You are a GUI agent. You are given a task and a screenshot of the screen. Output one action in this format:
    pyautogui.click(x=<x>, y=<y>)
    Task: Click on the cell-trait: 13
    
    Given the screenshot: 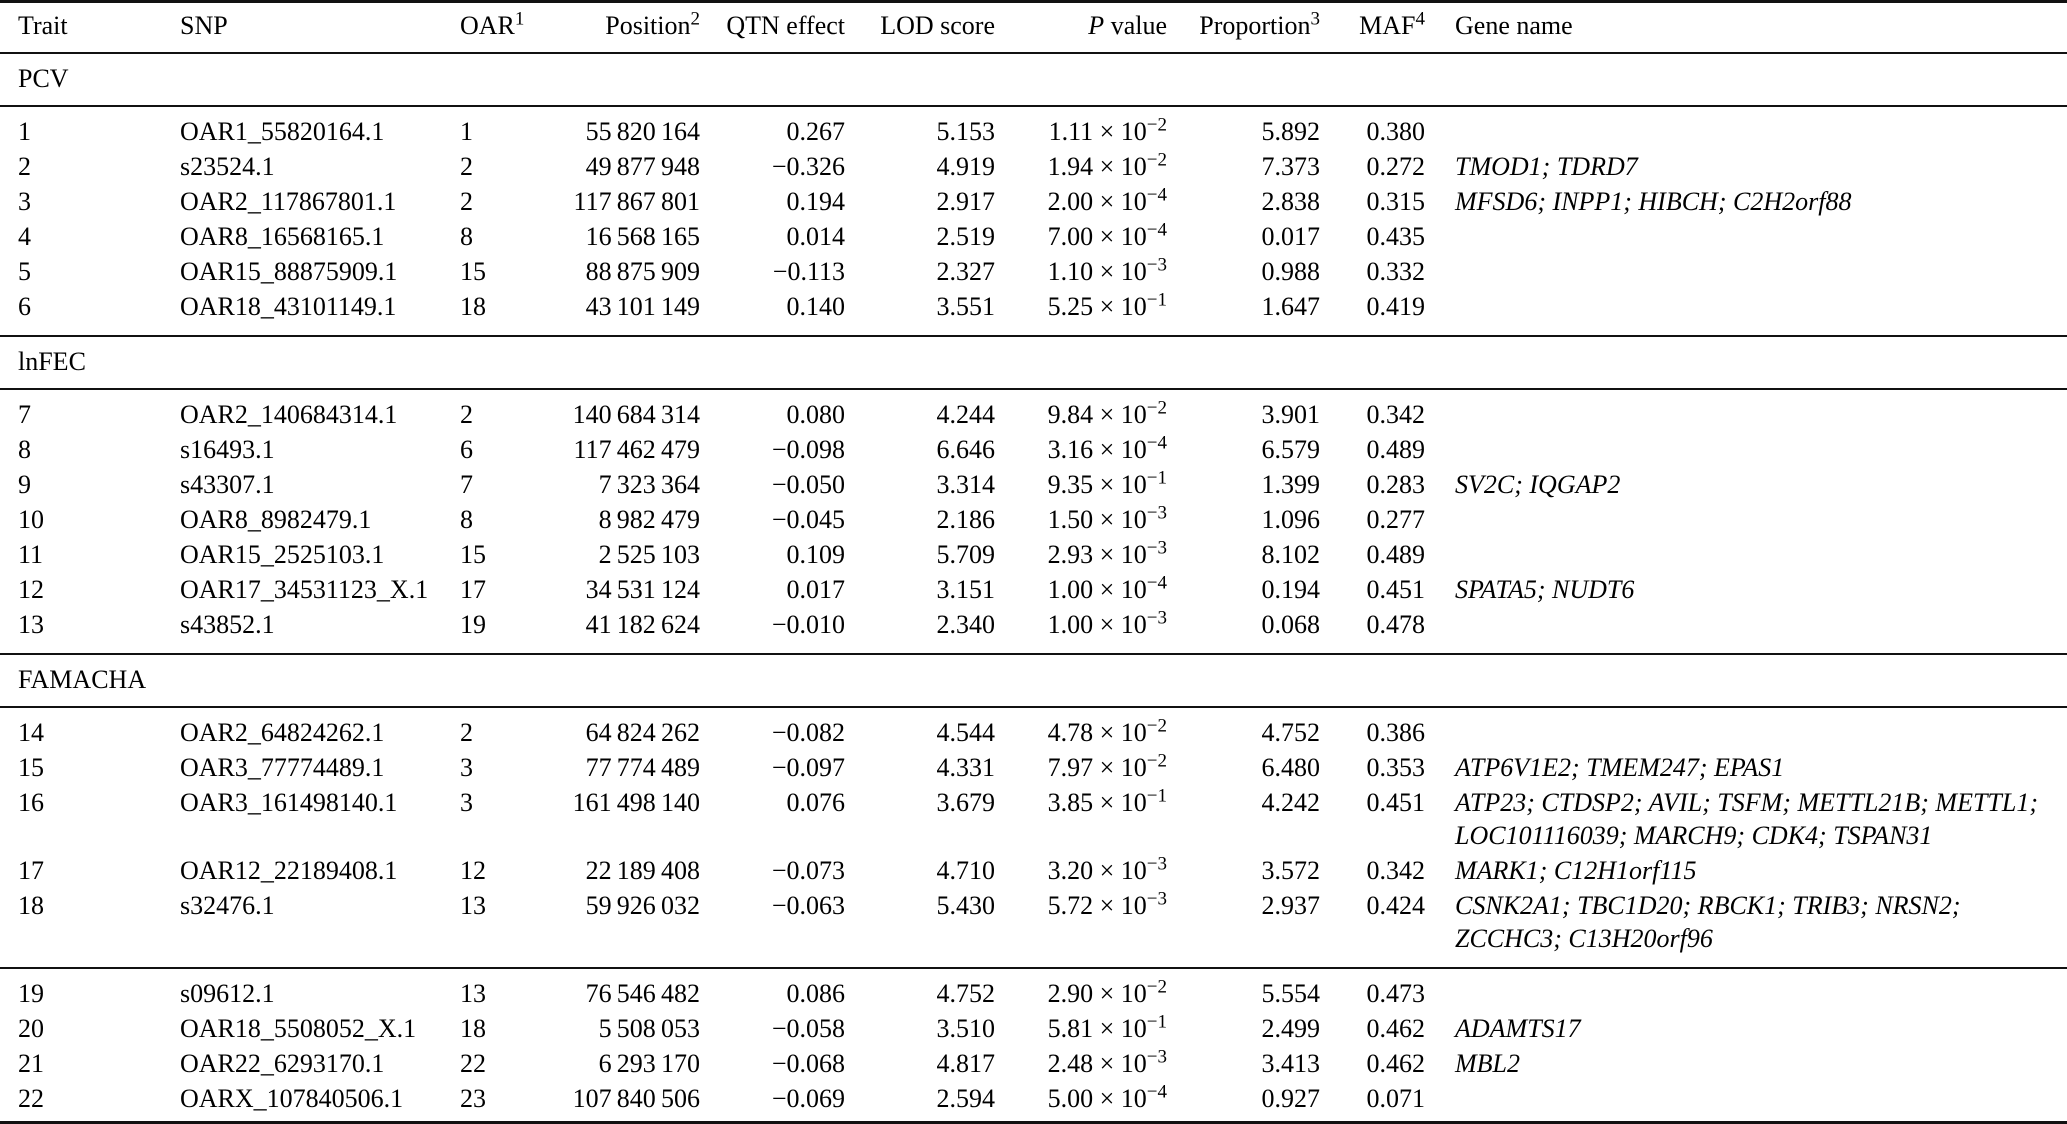 What is the action you would take?
    pyautogui.click(x=31, y=624)
    